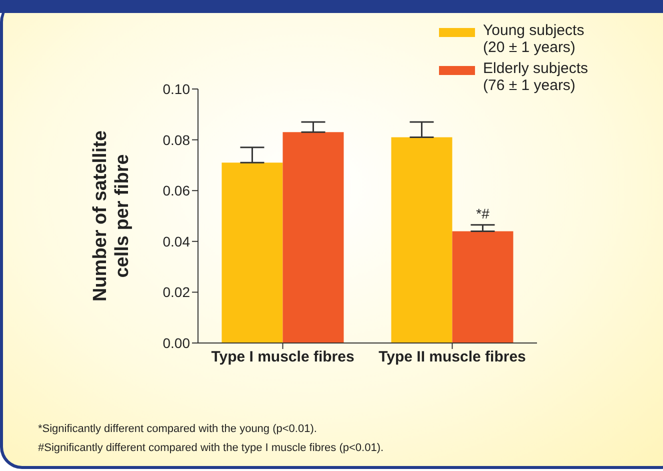 This screenshot has width=663, height=471. I want to click on y-tick-label: 0.04, so click(176, 241).